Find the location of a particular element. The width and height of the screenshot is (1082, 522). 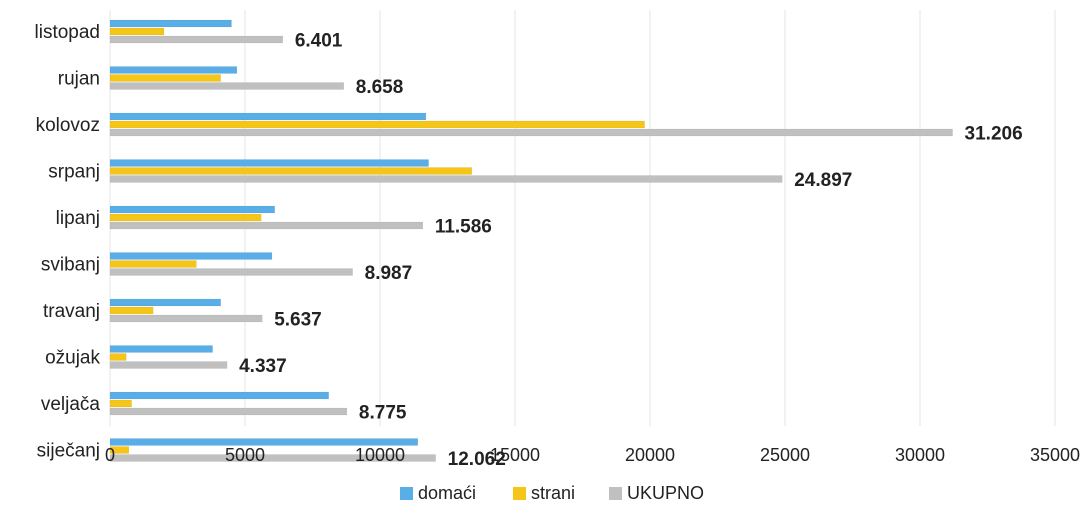

category-label: veljača is located at coordinates (71, 404).